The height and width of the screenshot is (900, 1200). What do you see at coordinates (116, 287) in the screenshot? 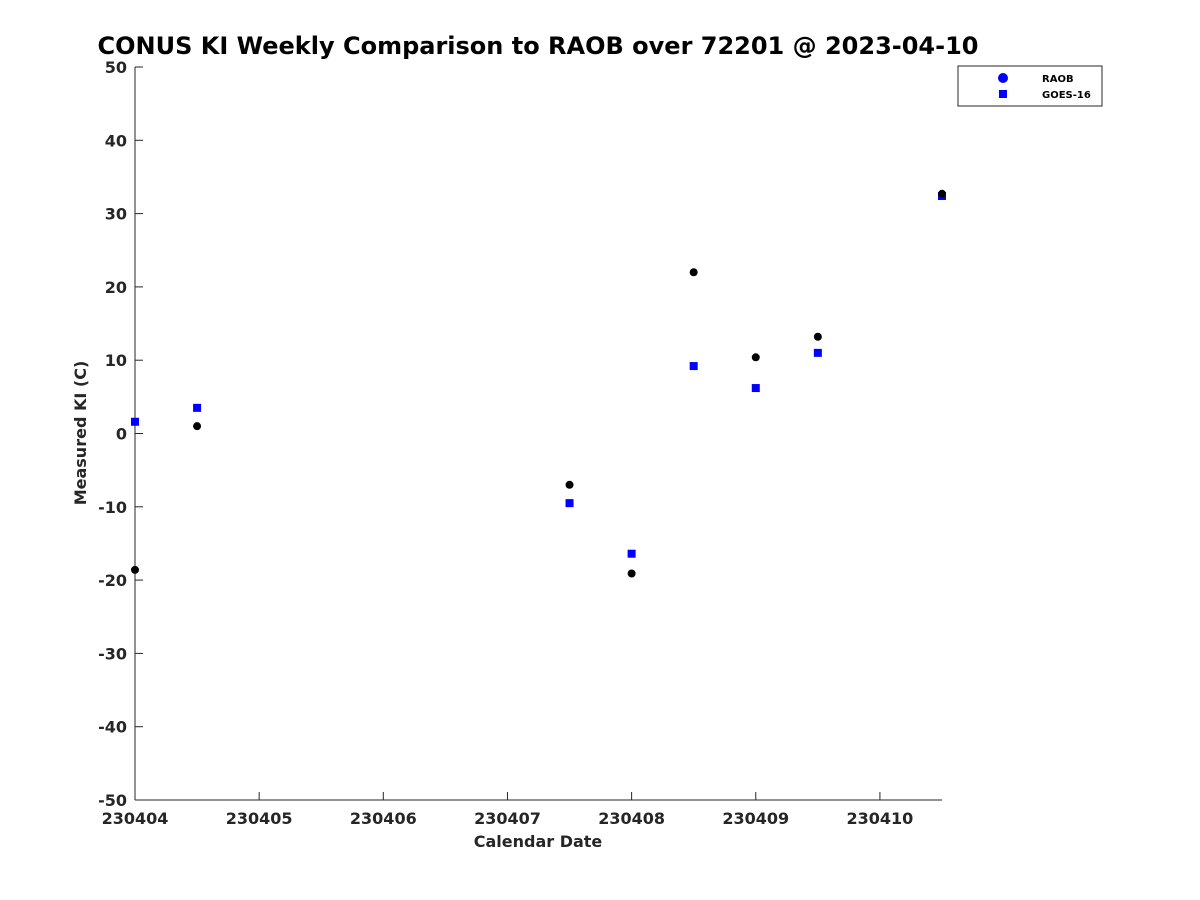
I see `y-tick-label: 20` at bounding box center [116, 287].